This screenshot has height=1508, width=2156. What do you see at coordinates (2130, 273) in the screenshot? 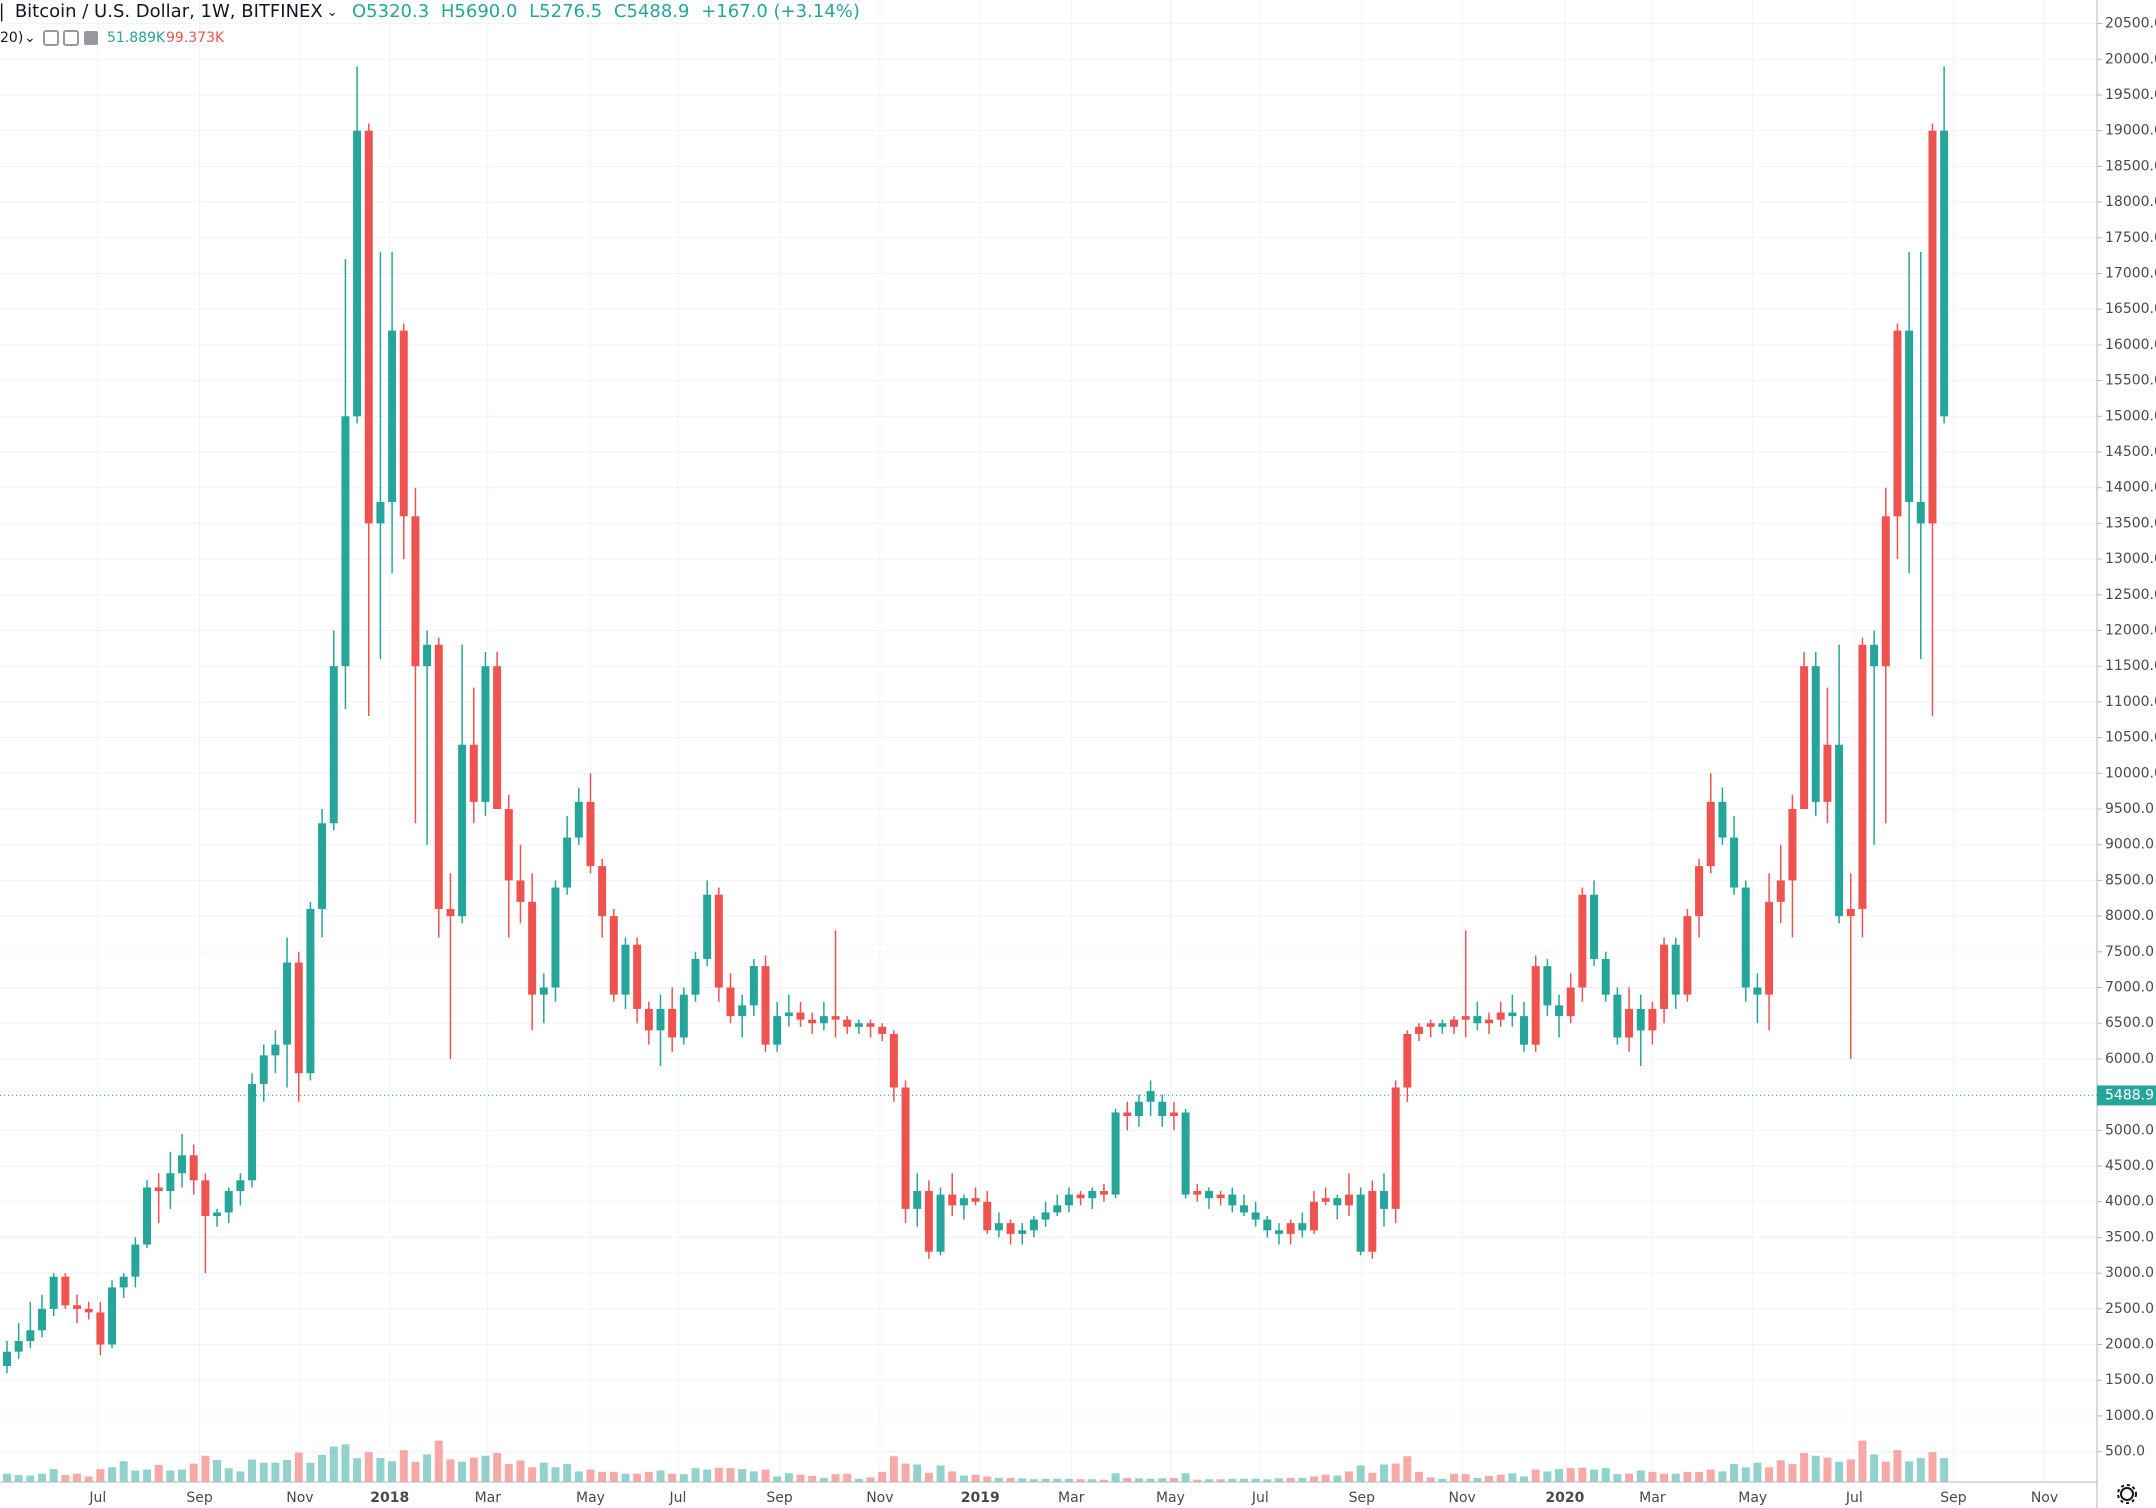
I see `y-tick-label: 17000.0` at bounding box center [2130, 273].